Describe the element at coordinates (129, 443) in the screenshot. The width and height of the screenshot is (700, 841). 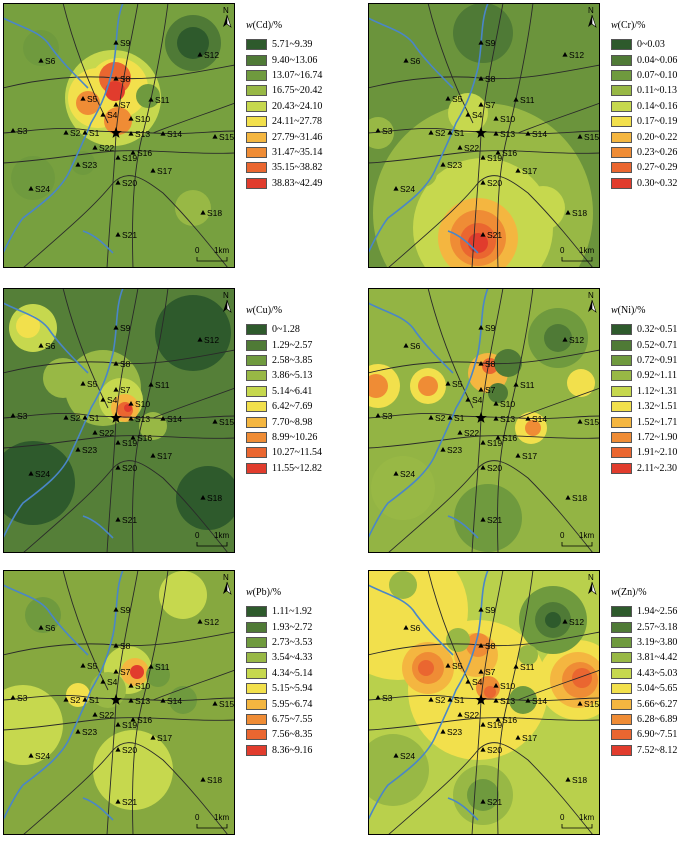
I see `site-label: S19` at that location.